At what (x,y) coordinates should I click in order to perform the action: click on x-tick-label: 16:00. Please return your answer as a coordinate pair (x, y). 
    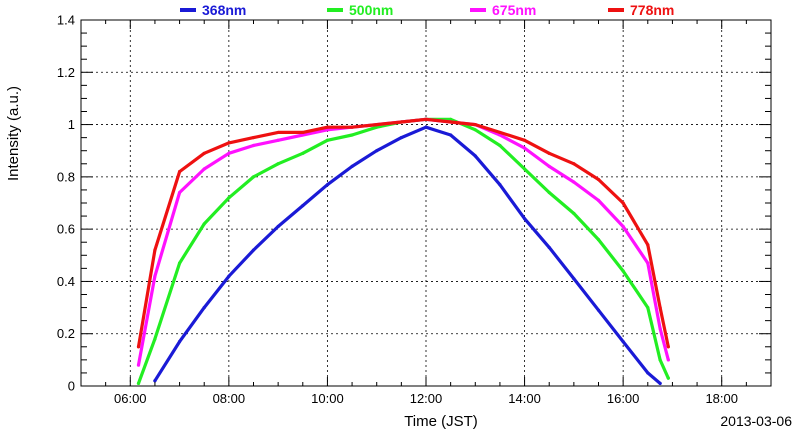
    Looking at the image, I should click on (623, 398).